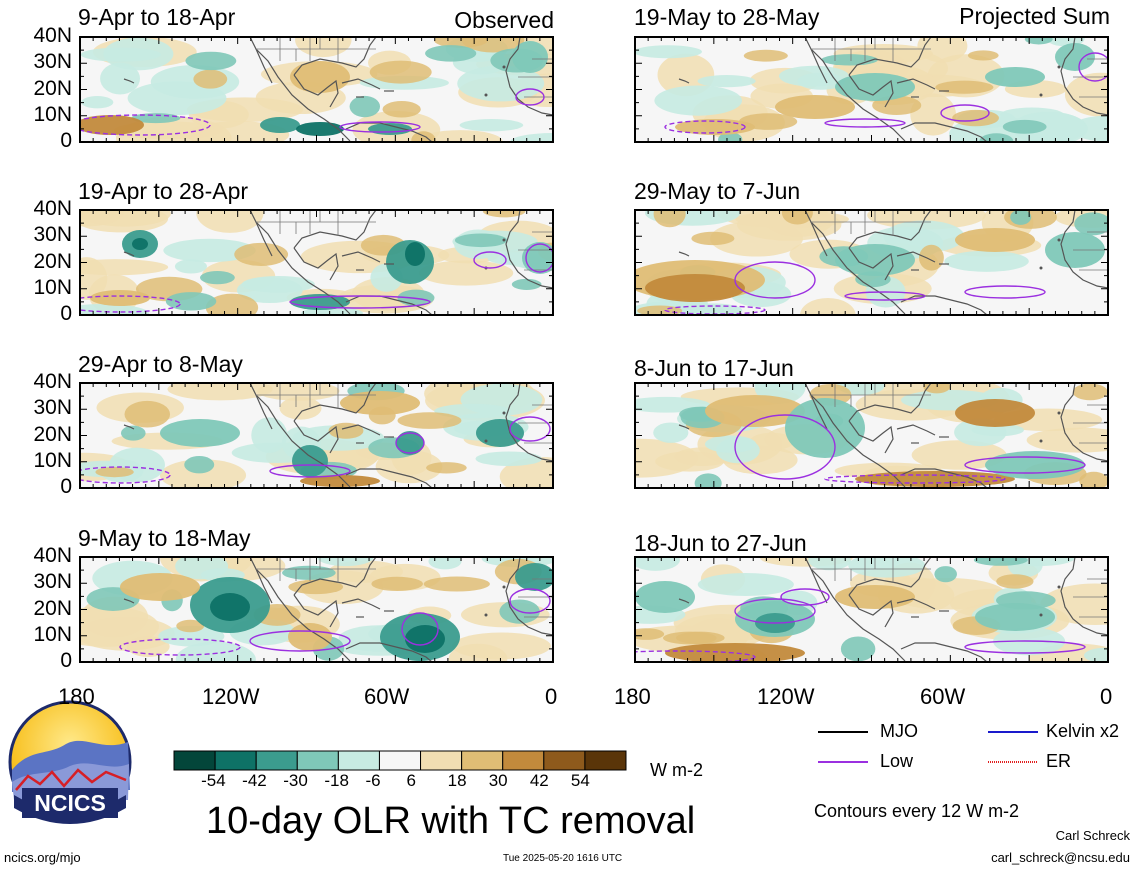  What do you see at coordinates (373, 780) in the screenshot?
I see `colorbar-label-5: -6` at bounding box center [373, 780].